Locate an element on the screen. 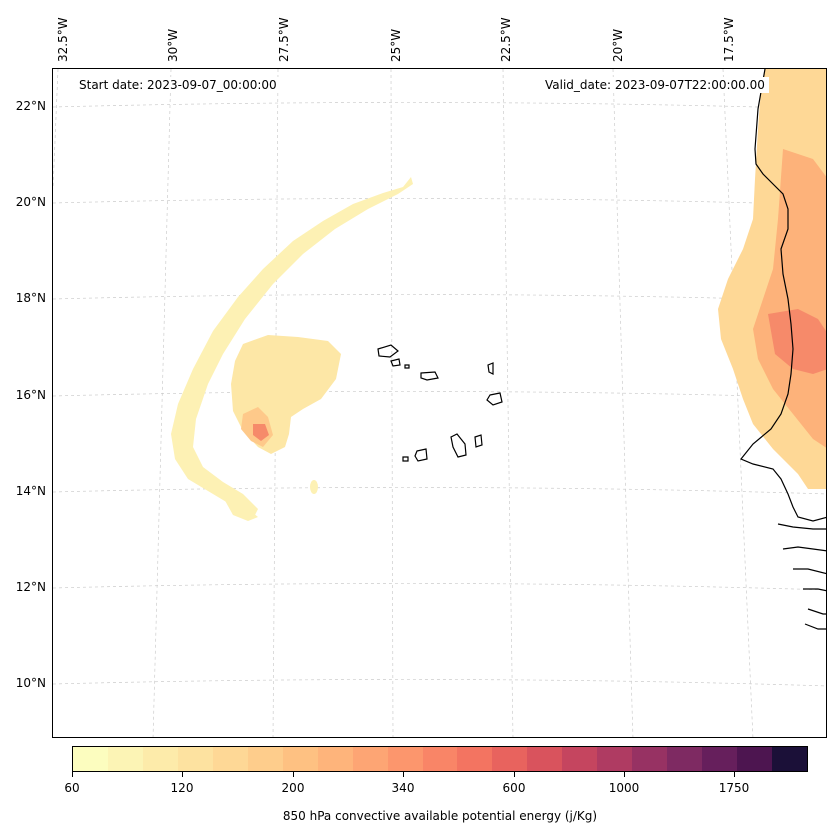 The height and width of the screenshot is (836, 837). cape-verde-islands is located at coordinates (440, 403).